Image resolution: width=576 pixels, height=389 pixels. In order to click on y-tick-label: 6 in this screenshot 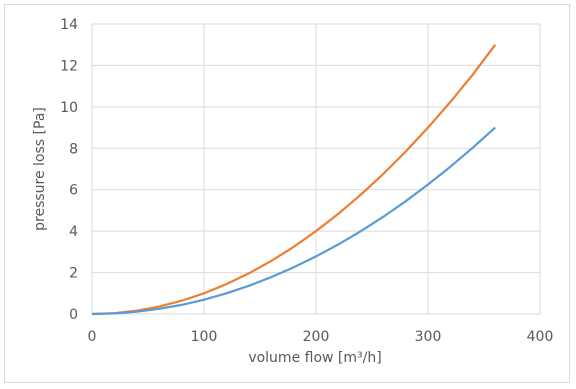, I will do `click(73, 191)`.